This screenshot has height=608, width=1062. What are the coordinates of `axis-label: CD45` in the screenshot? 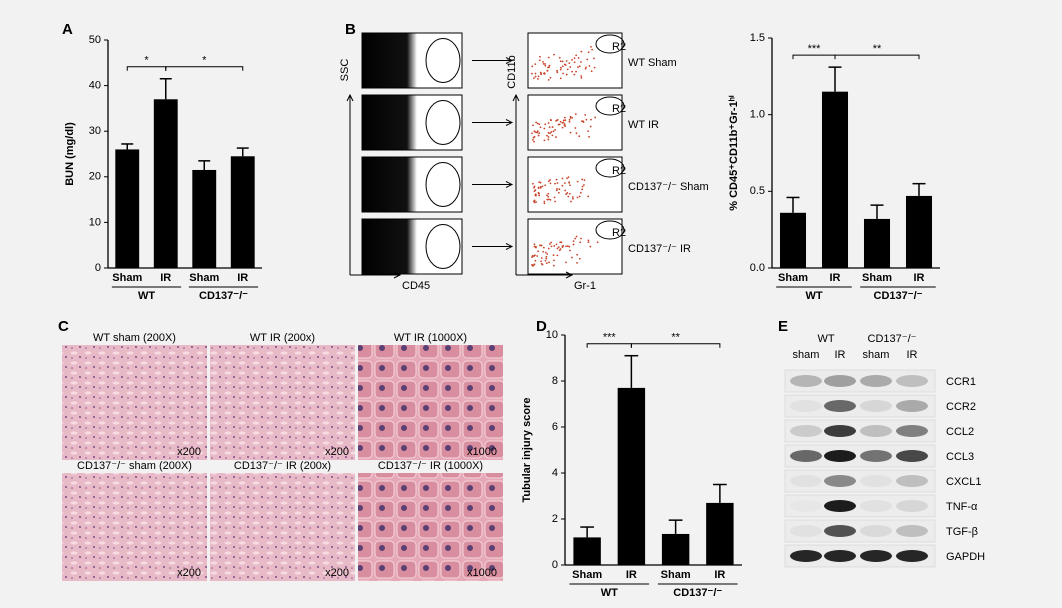 It's located at (416, 286).